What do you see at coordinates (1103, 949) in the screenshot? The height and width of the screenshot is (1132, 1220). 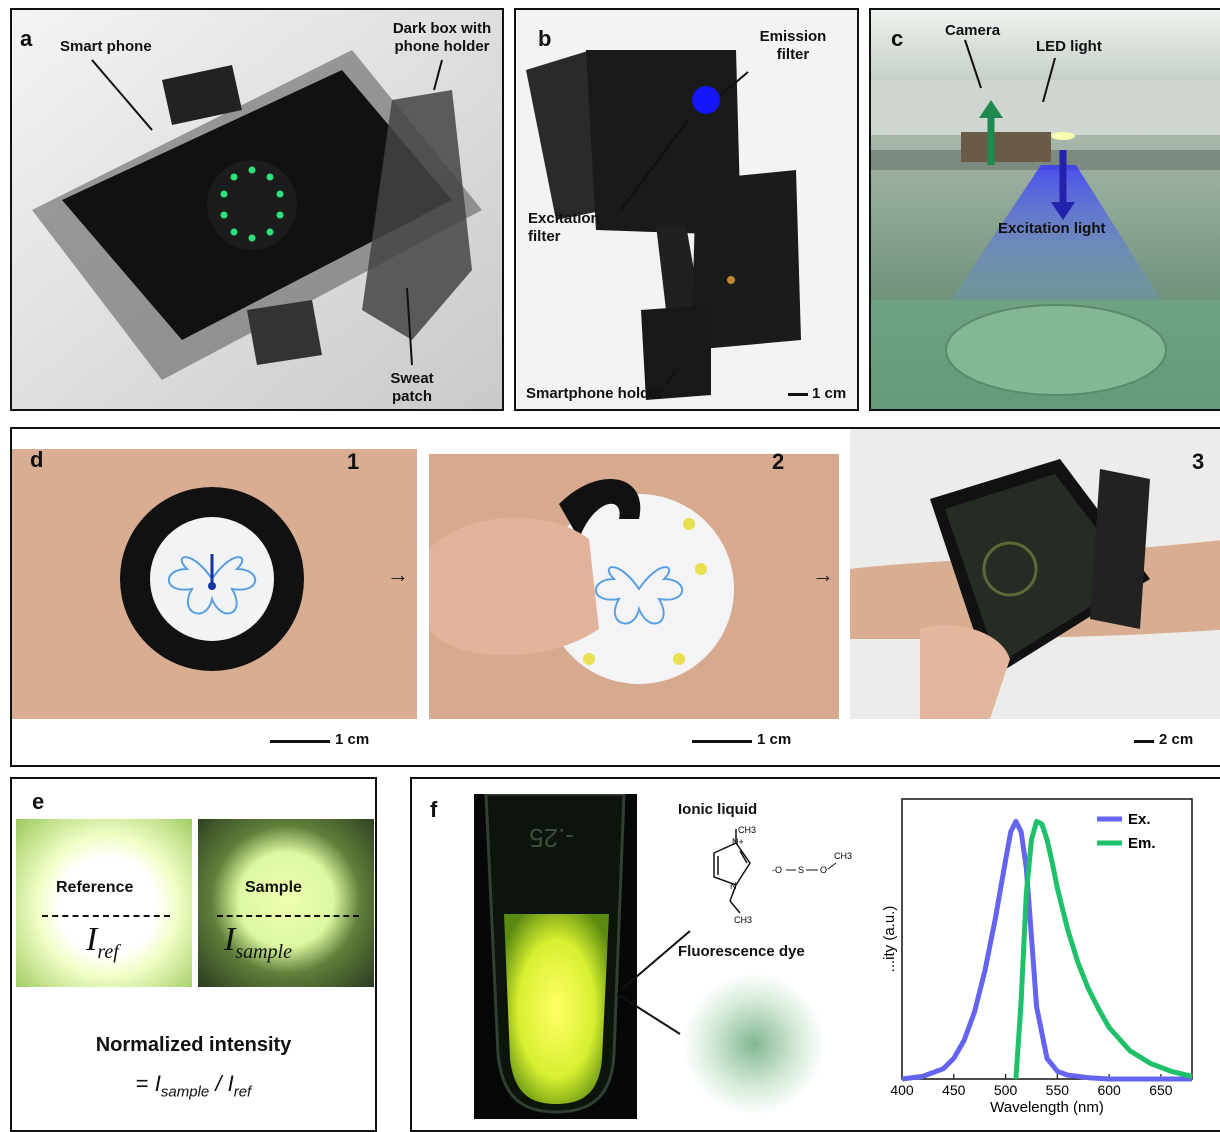 I see `series-line-em` at bounding box center [1103, 949].